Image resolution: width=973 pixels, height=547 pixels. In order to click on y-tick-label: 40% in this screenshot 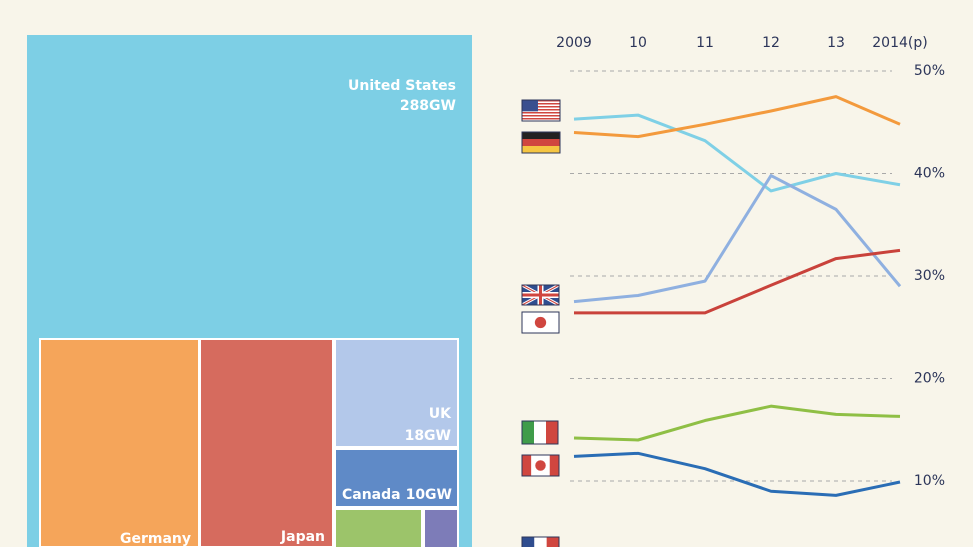, I will do `click(929, 174)`.